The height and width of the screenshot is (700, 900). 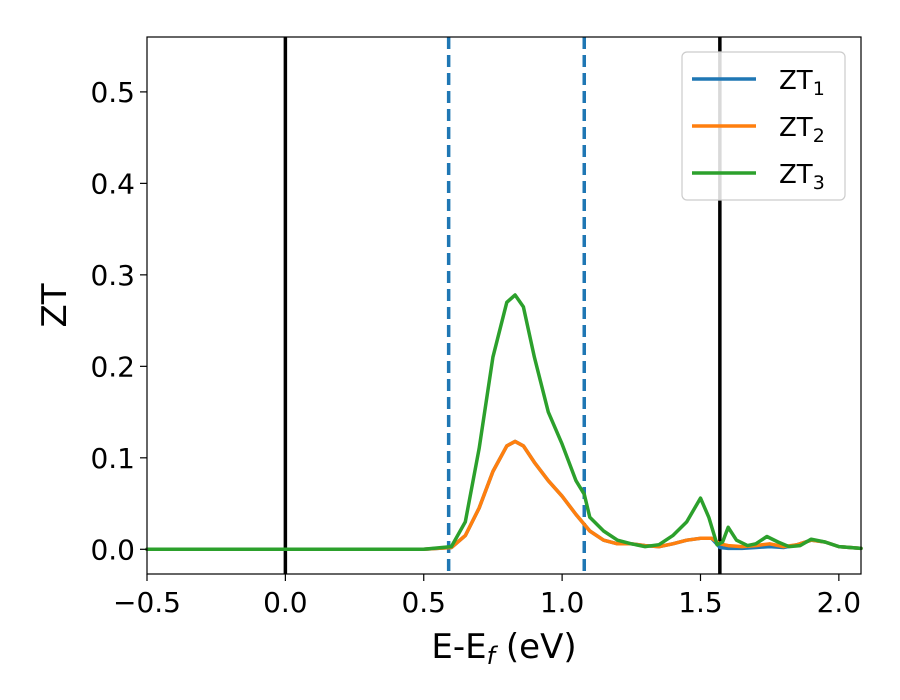 I want to click on legend-label-2: ZT2, so click(x=802, y=130).